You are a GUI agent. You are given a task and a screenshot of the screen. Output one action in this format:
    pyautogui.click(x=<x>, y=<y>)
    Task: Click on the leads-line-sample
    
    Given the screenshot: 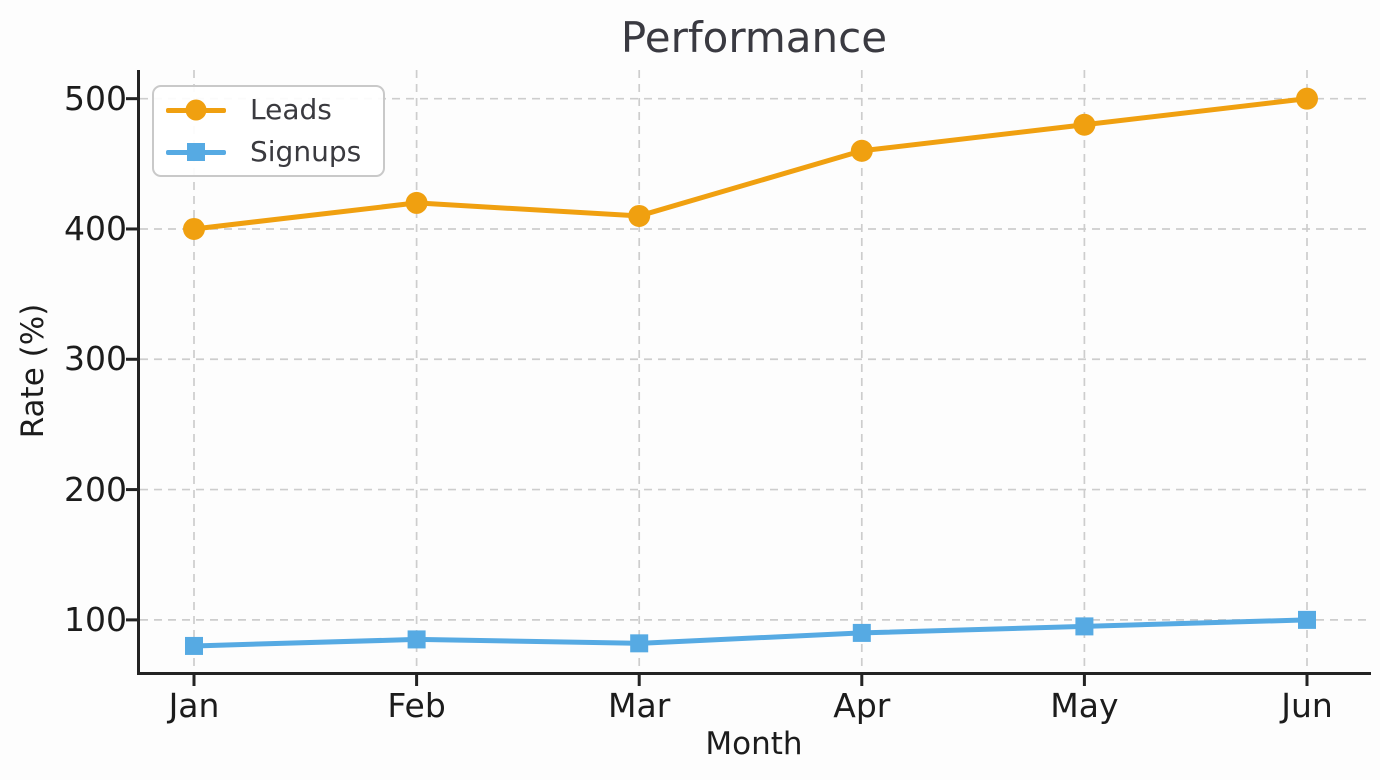 What is the action you would take?
    pyautogui.click(x=196, y=110)
    